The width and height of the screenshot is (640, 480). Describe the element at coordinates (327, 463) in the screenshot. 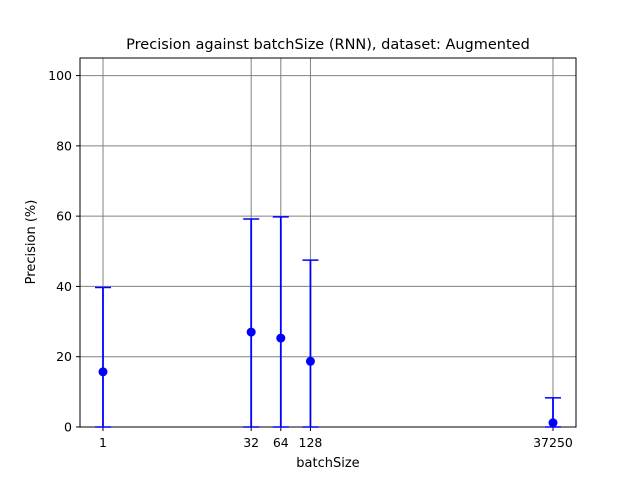

I see `x-axis-label: batchSize` at that location.